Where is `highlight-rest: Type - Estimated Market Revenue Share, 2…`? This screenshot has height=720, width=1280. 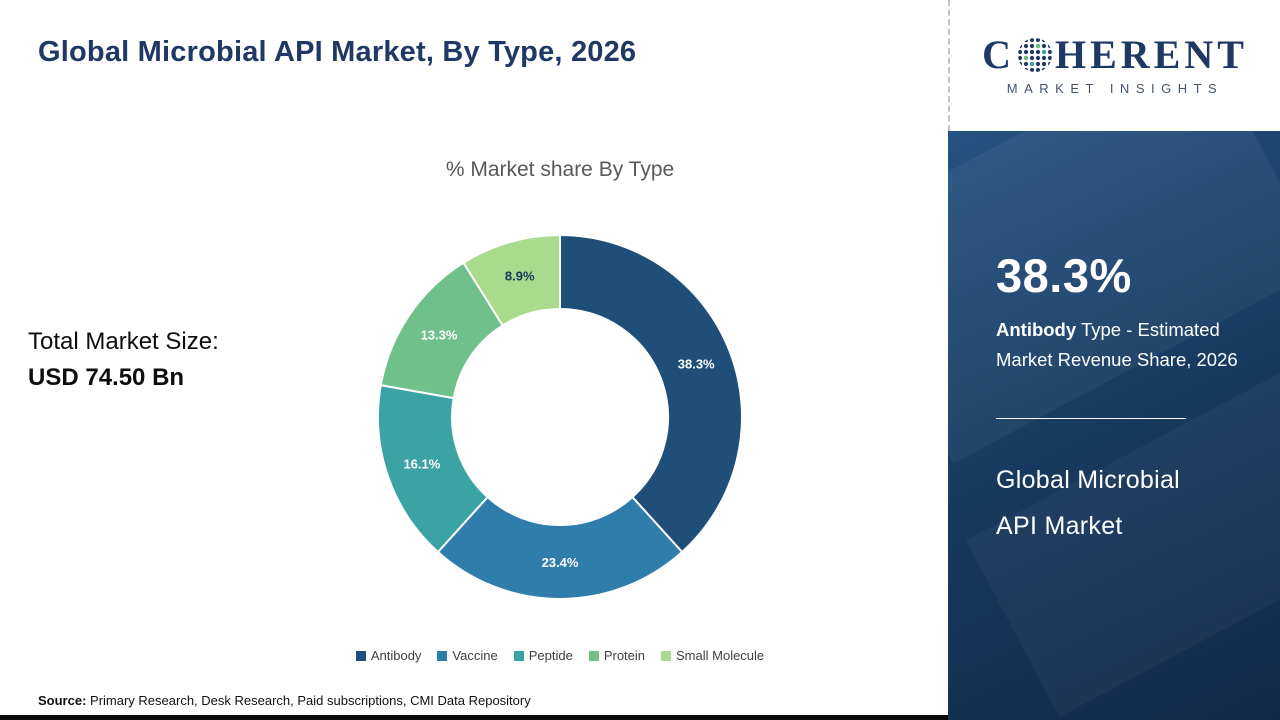 highlight-rest: Type - Estimated Market Revenue Share, 2… is located at coordinates (1117, 344).